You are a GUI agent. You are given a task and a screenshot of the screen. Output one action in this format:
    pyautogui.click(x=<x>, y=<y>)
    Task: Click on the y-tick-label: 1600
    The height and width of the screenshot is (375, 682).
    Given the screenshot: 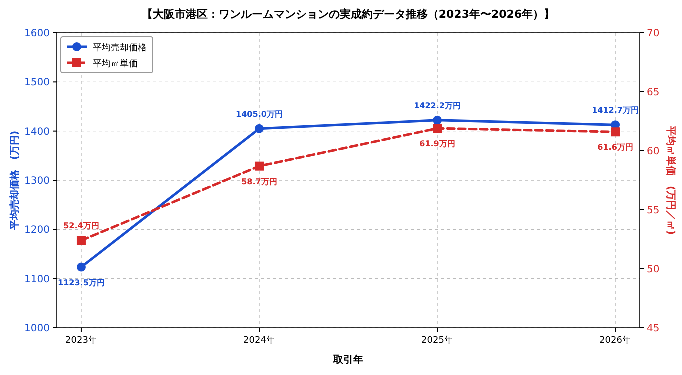 What is the action you would take?
    pyautogui.click(x=37, y=34)
    